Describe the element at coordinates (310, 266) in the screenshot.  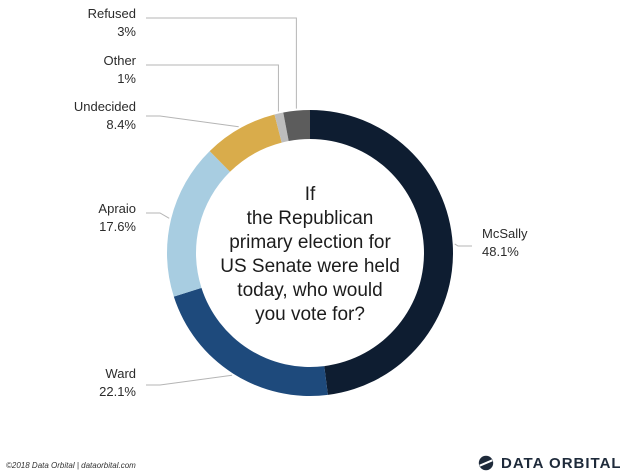
I see `chart-title-line: US Senate were held` at that location.